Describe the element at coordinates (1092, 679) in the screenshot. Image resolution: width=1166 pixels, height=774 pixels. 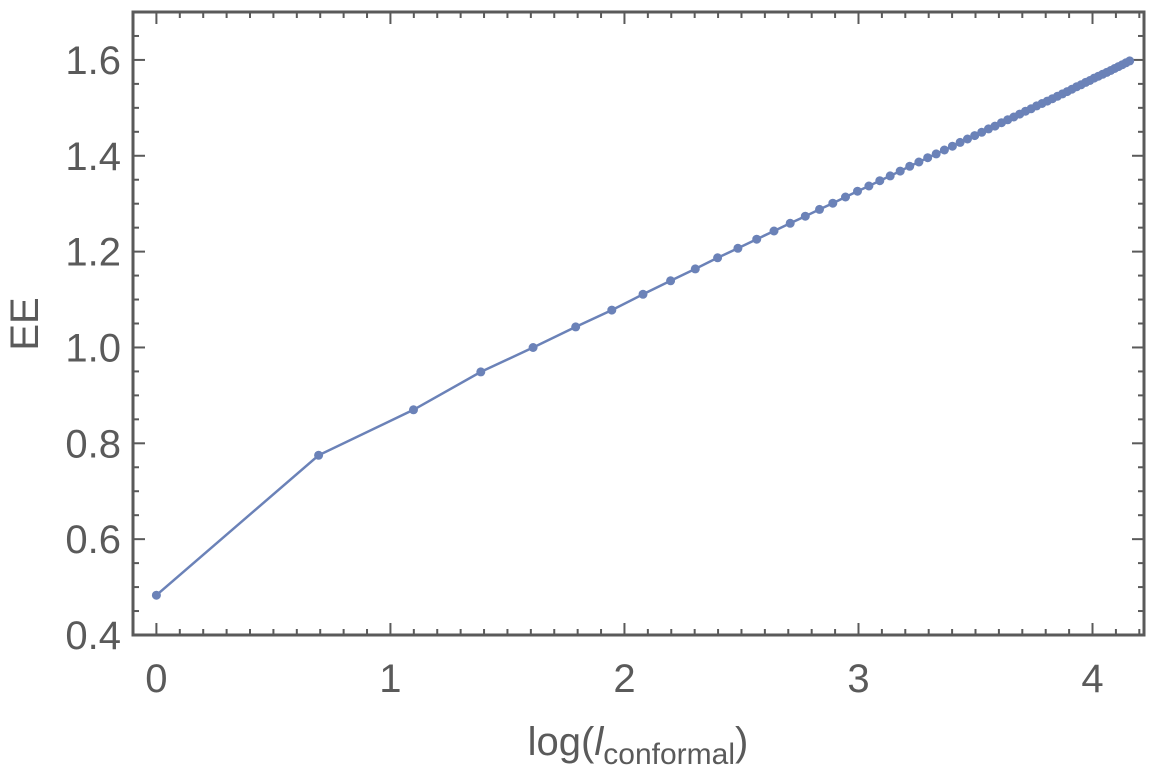
I see `x-tick-label: 4` at that location.